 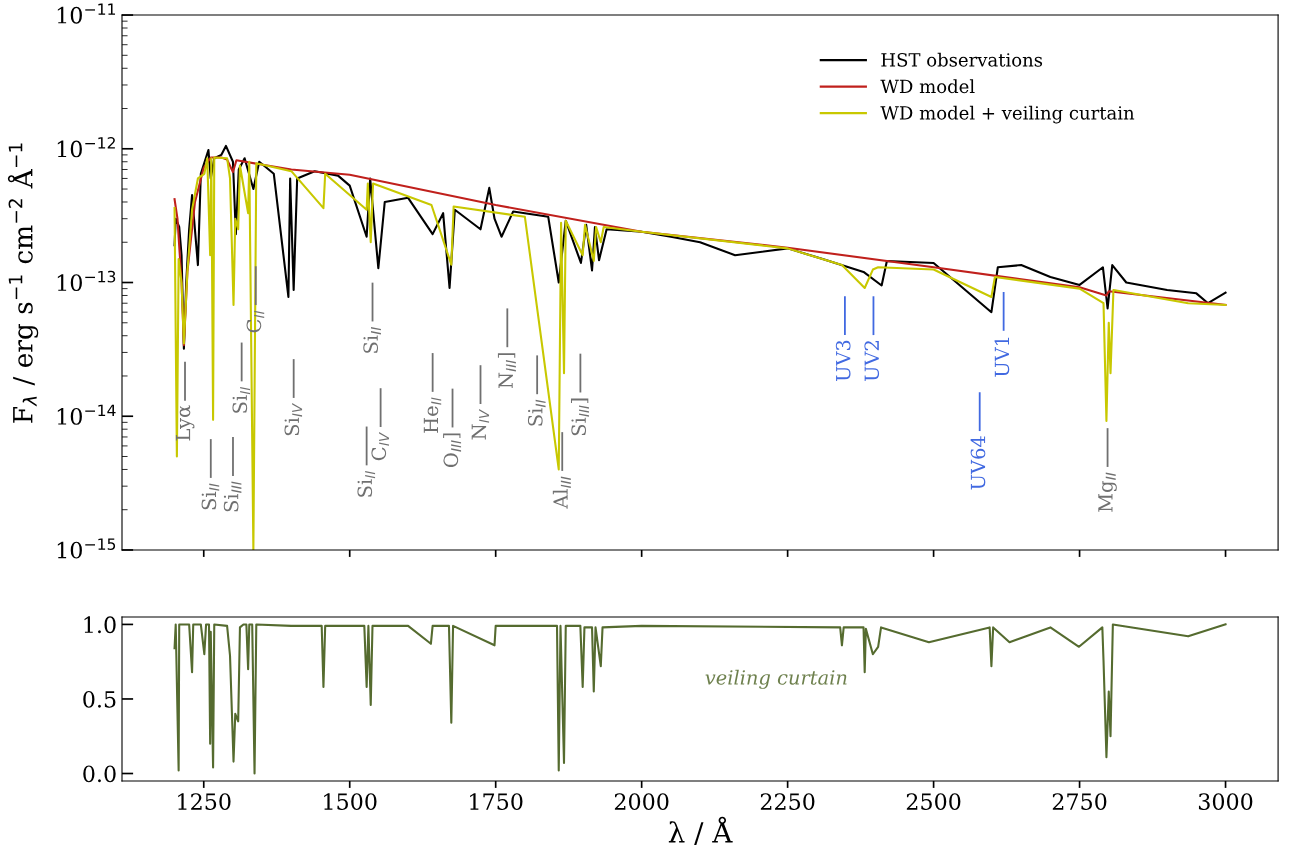 What do you see at coordinates (86, 548) in the screenshot?
I see `y-tick-label: 10$^{−15}$` at bounding box center [86, 548].